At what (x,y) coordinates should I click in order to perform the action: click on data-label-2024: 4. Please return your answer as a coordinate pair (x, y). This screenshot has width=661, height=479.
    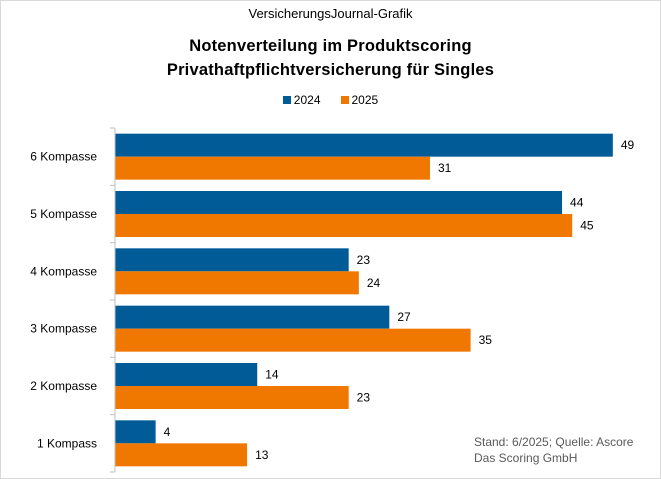
    Looking at the image, I should click on (167, 432).